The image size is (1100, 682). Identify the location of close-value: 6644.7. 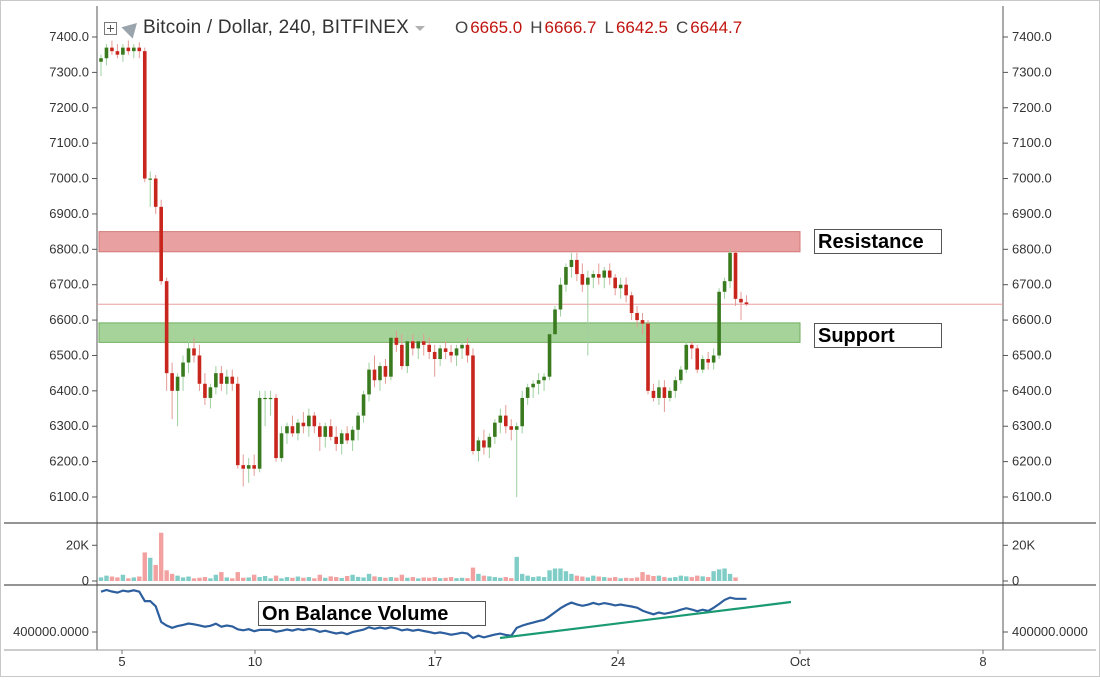
(716, 27).